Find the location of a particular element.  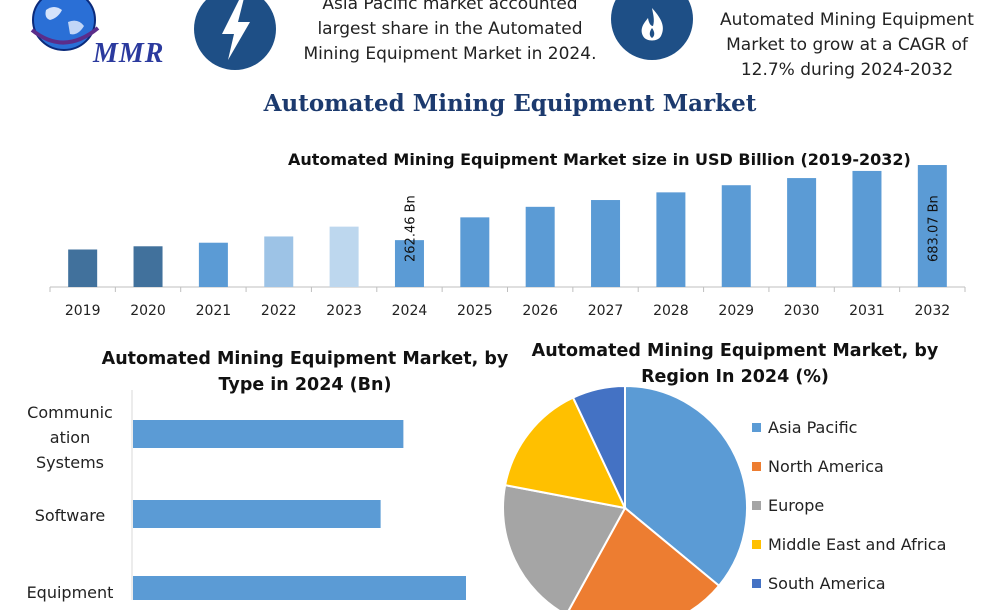

pie-slice-asia-pacific is located at coordinates (686, 486).